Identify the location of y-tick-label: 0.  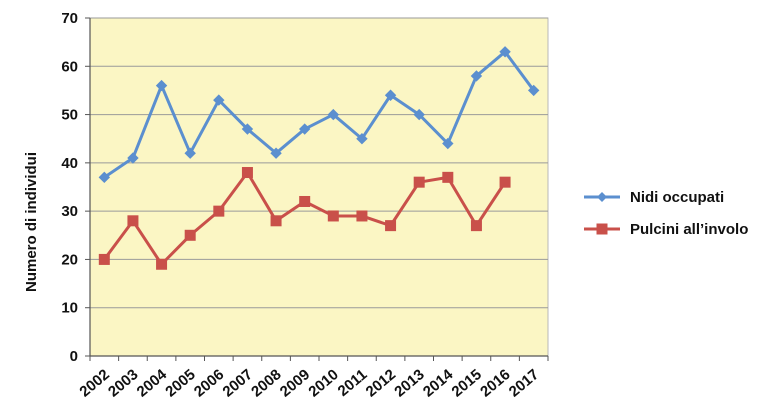
(74, 356).